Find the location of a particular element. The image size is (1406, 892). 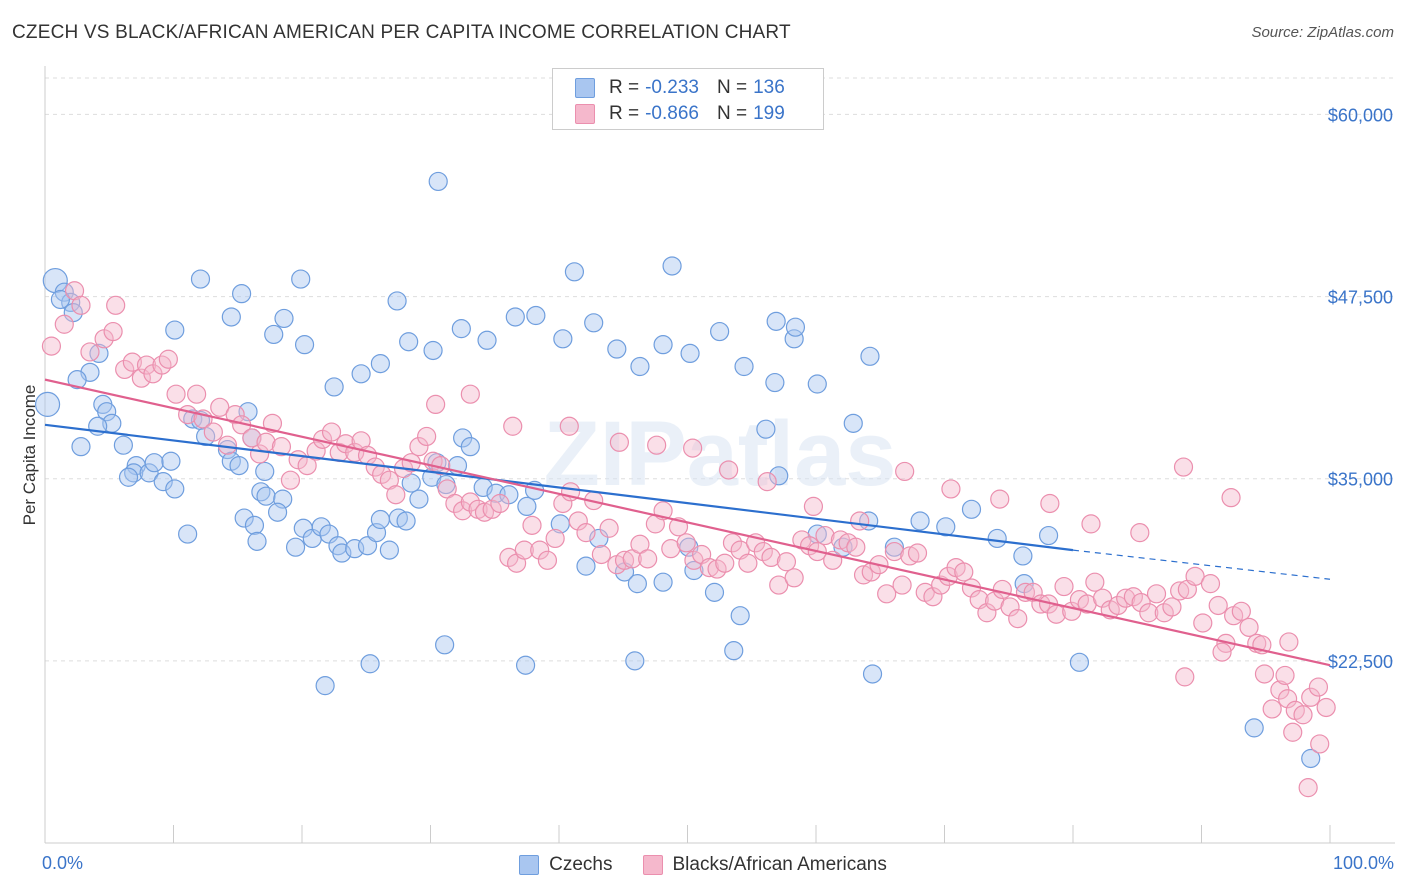

n-value-black: 199 is located at coordinates (769, 113).